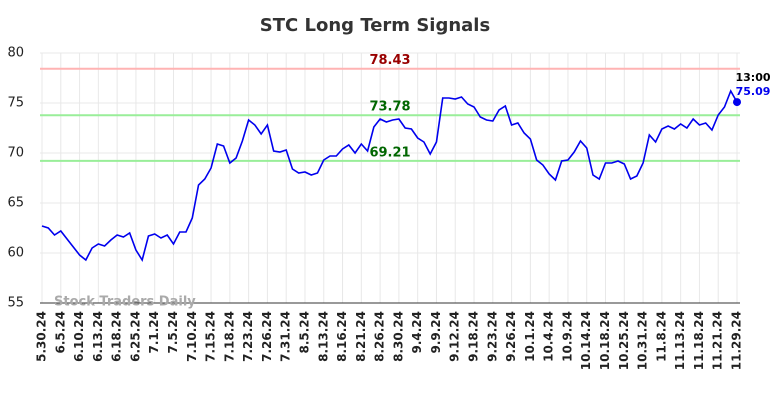 The height and width of the screenshot is (398, 784). I want to click on y-tick-label: 65, so click(15, 203).